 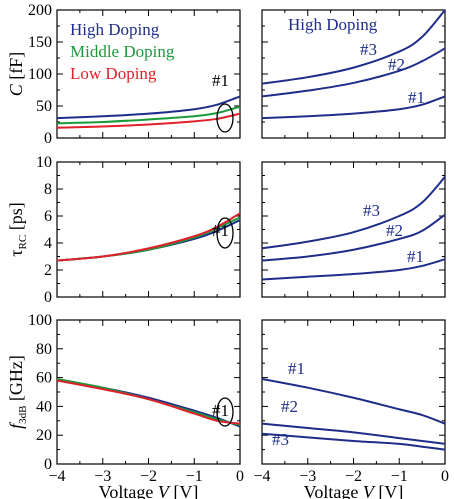 What do you see at coordinates (48, 216) in the screenshot?
I see `y-tick-label: 6` at bounding box center [48, 216].